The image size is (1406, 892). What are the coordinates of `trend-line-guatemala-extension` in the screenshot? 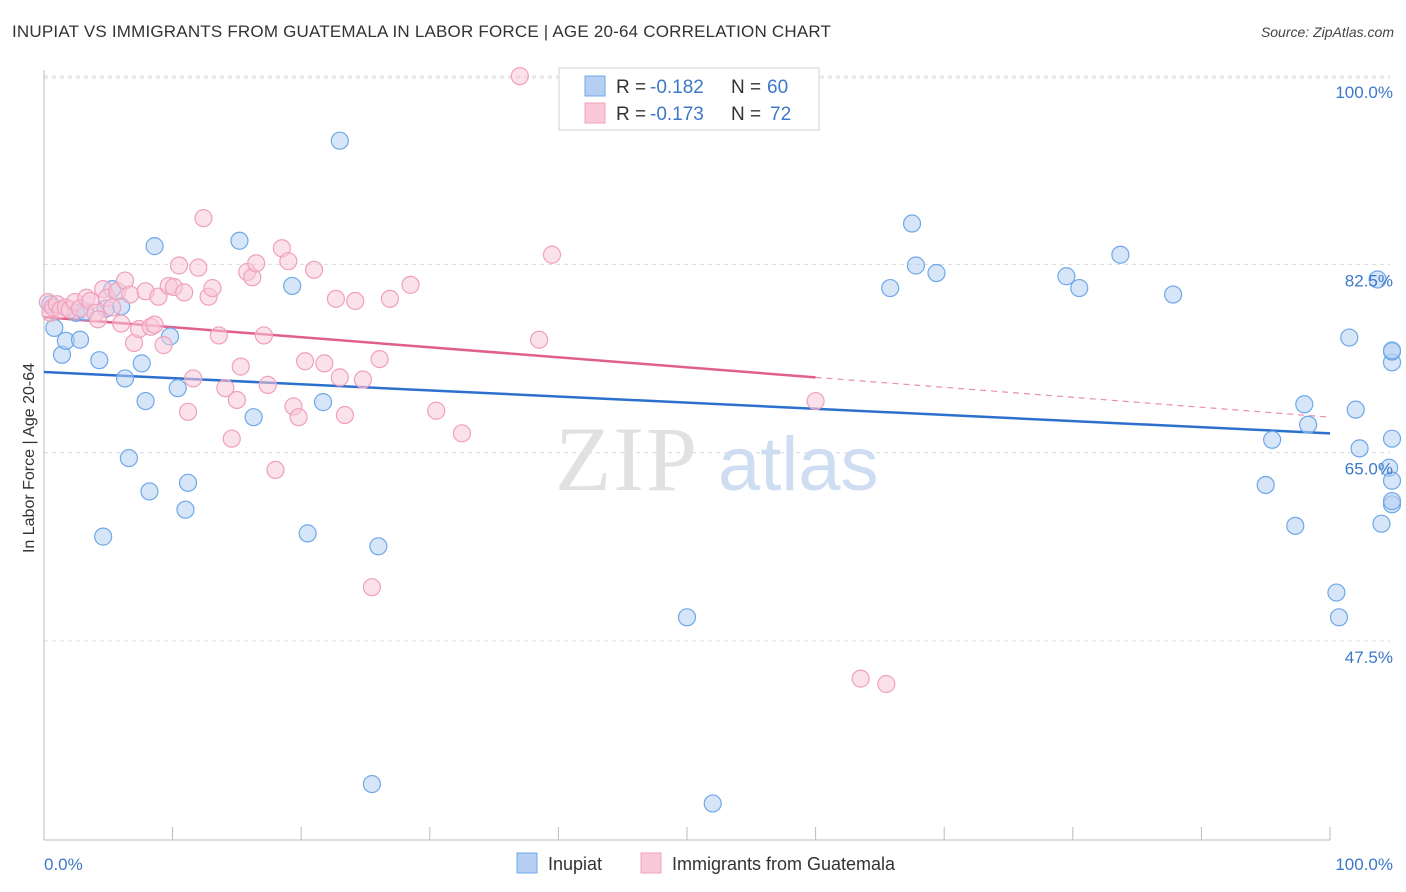 It's located at (1073, 397).